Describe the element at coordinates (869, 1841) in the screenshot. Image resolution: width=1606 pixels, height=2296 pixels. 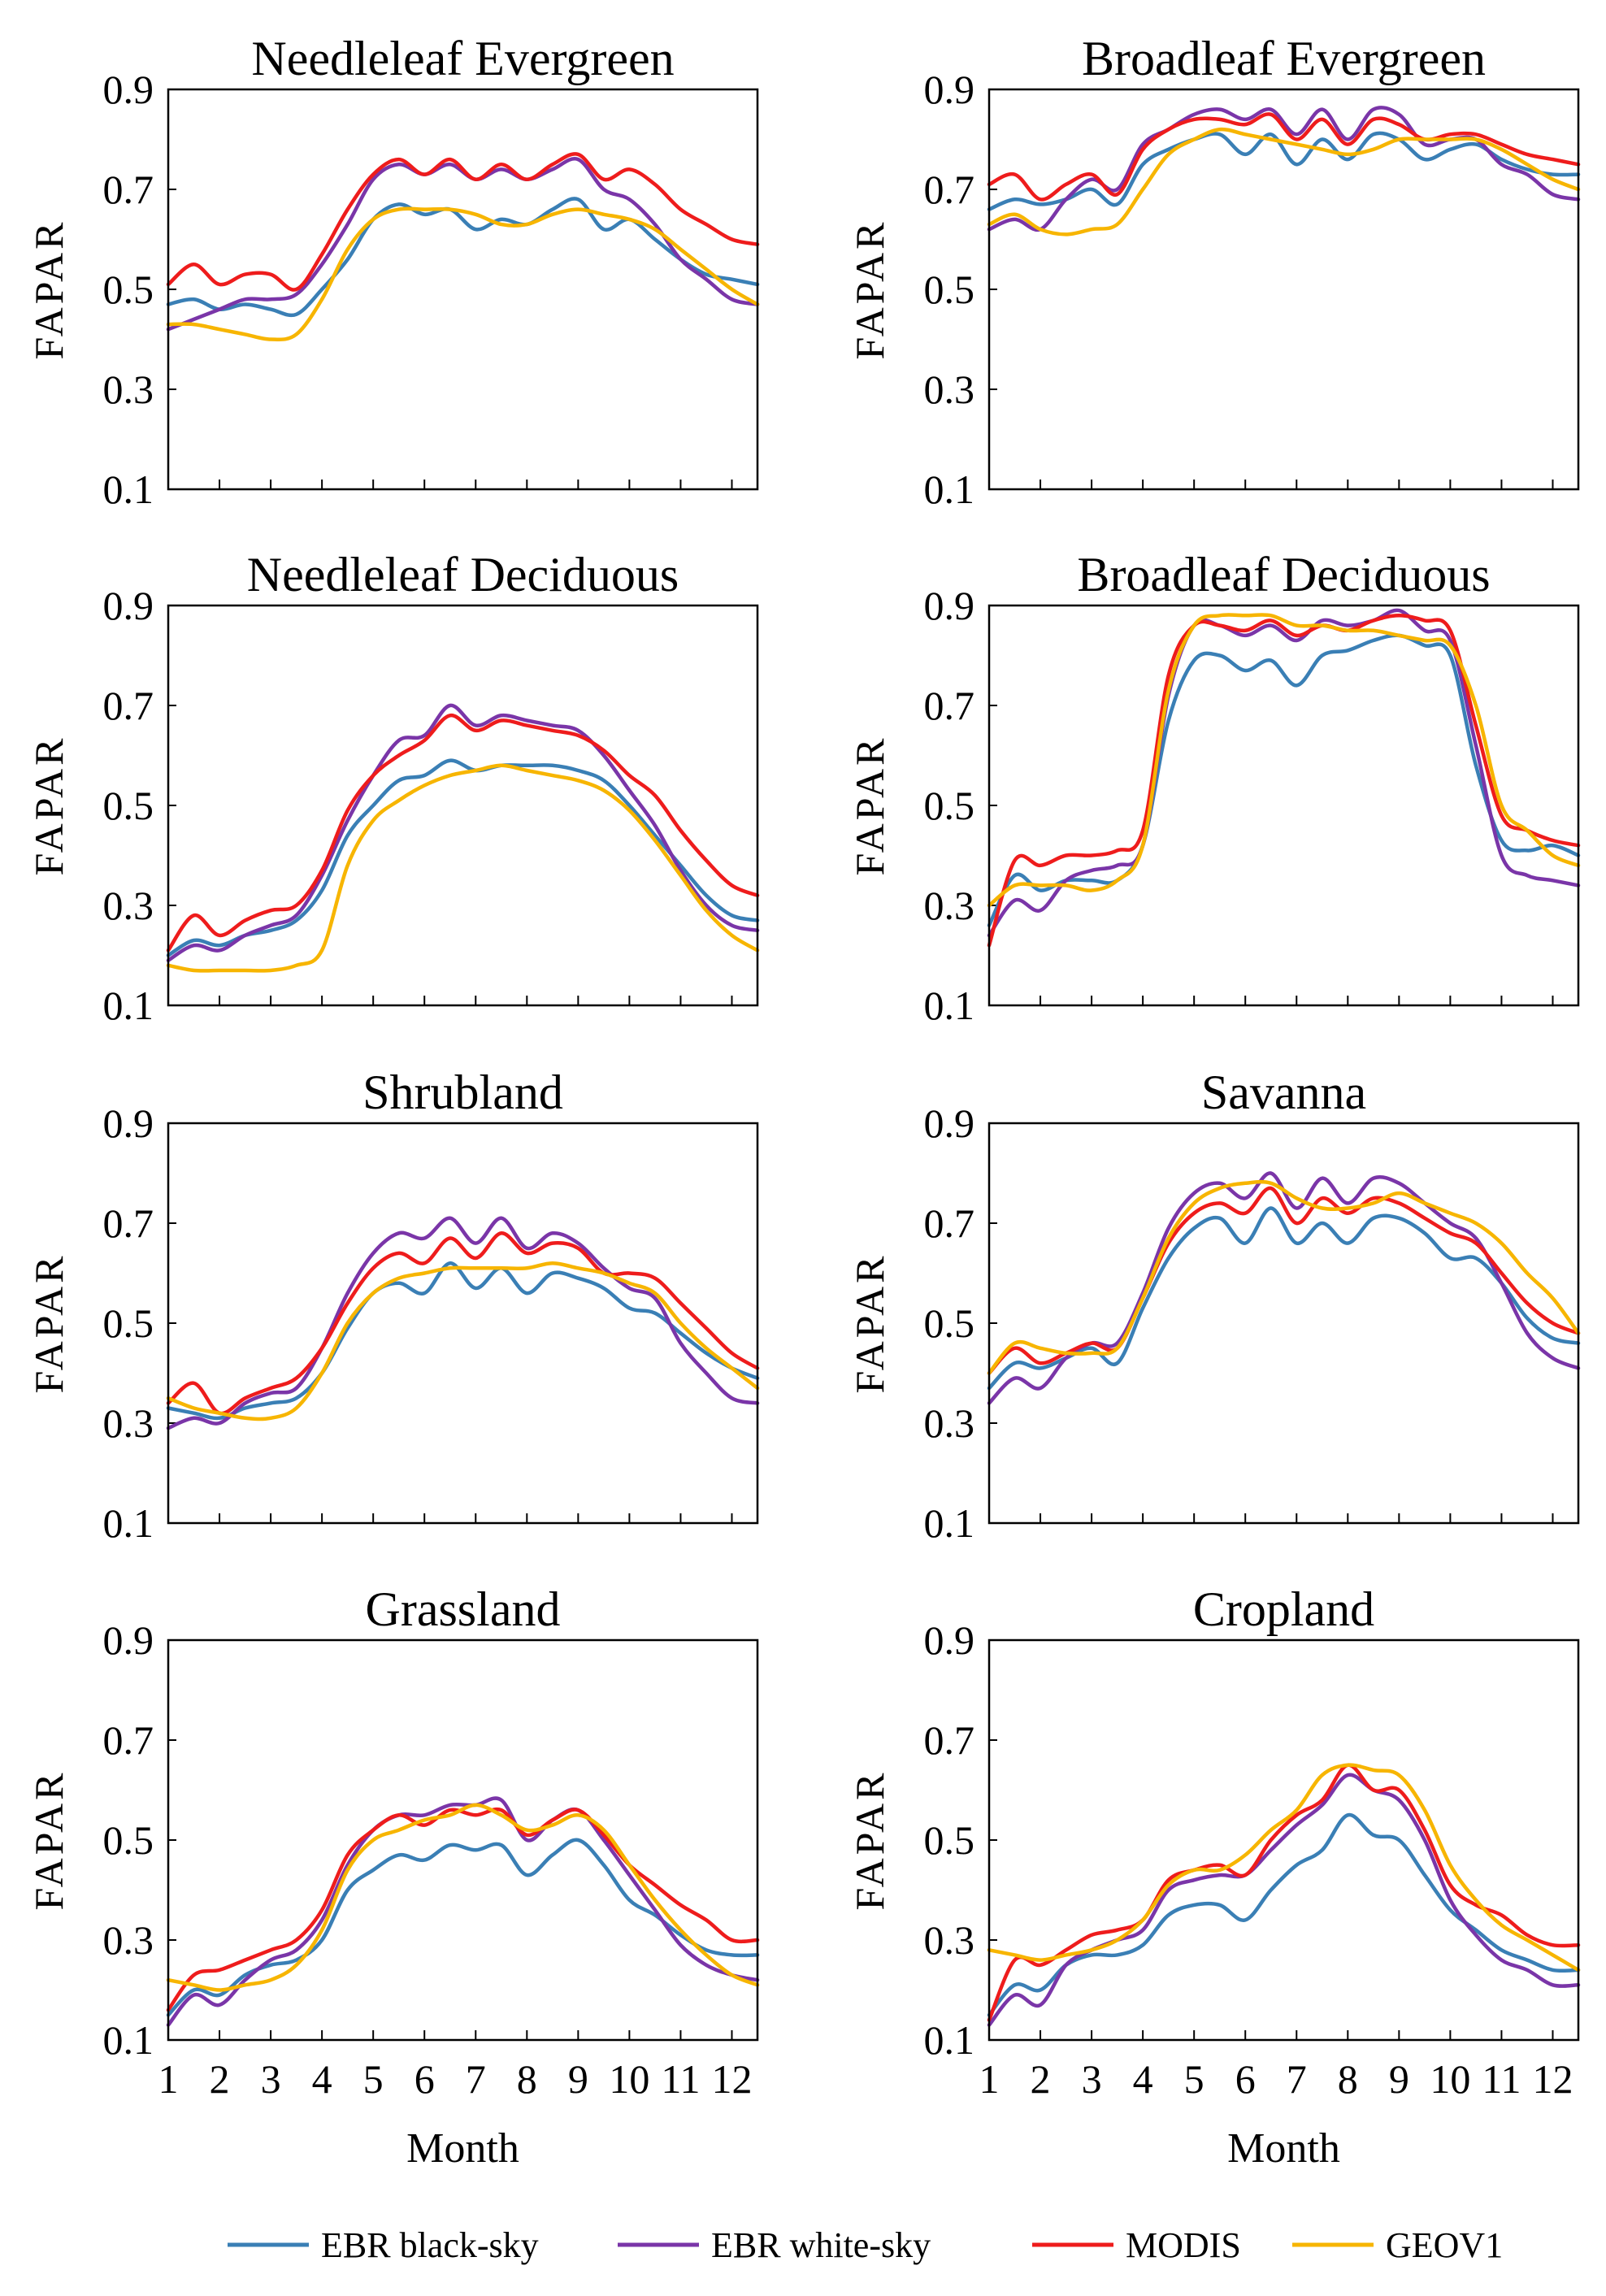
I see `y-axis-label-cropland: FAPAR` at that location.